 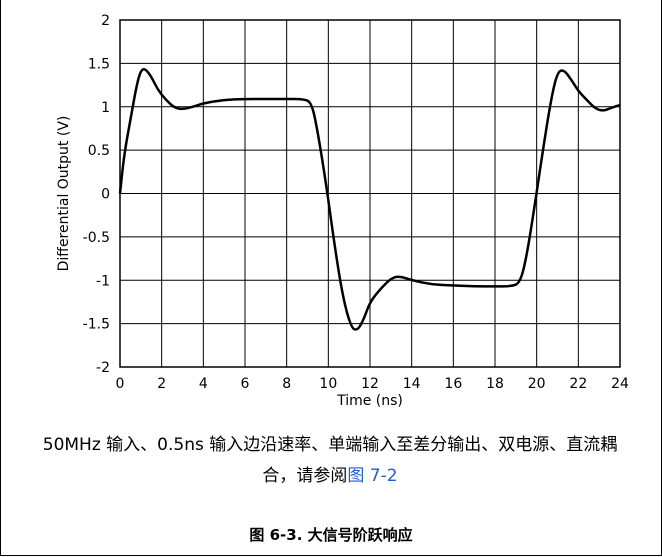 I want to click on y-tick-label: 1, so click(x=105, y=108).